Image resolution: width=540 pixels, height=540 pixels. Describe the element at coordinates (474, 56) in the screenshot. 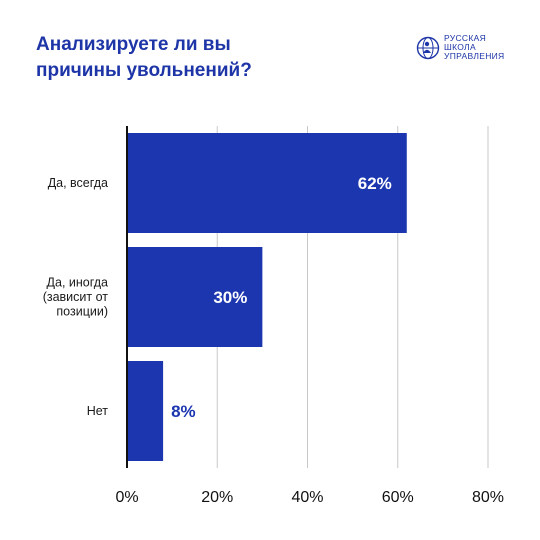

I see `brand-name-line-3: УПРАВЛЕНИЯ` at that location.